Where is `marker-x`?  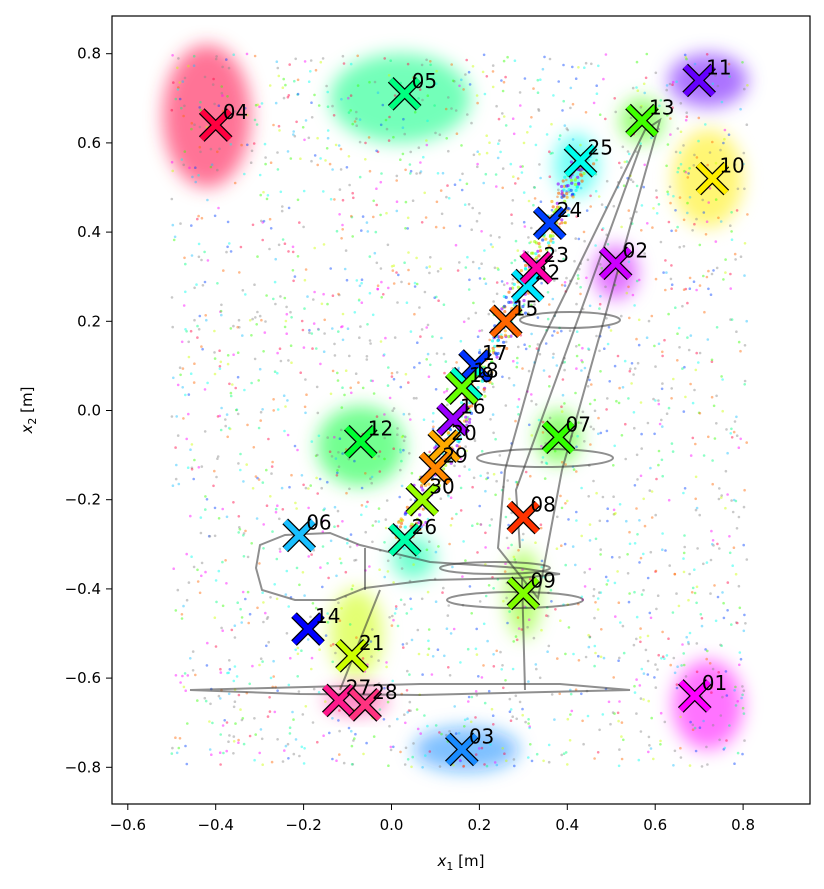
marker-x is located at coordinates (549, 223).